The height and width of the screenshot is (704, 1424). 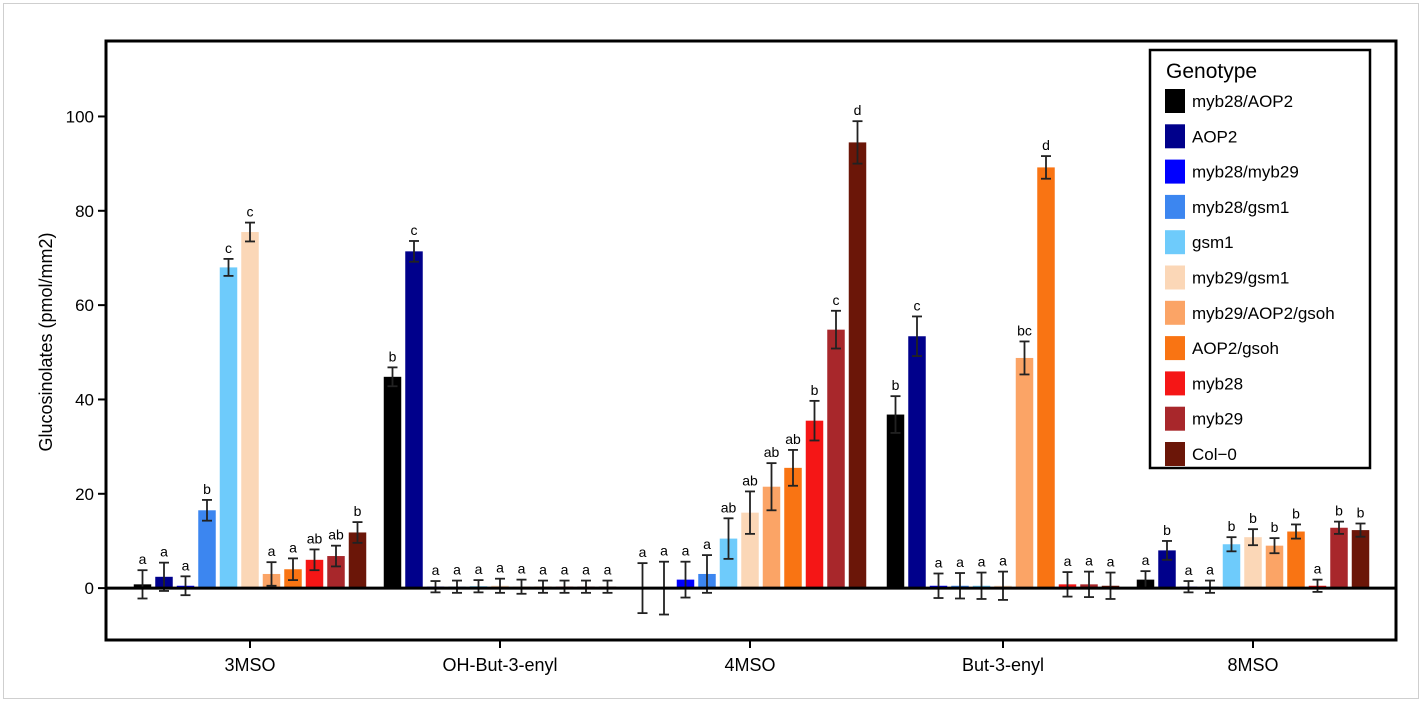 I want to click on y-tick-label: 80, so click(x=84, y=211).